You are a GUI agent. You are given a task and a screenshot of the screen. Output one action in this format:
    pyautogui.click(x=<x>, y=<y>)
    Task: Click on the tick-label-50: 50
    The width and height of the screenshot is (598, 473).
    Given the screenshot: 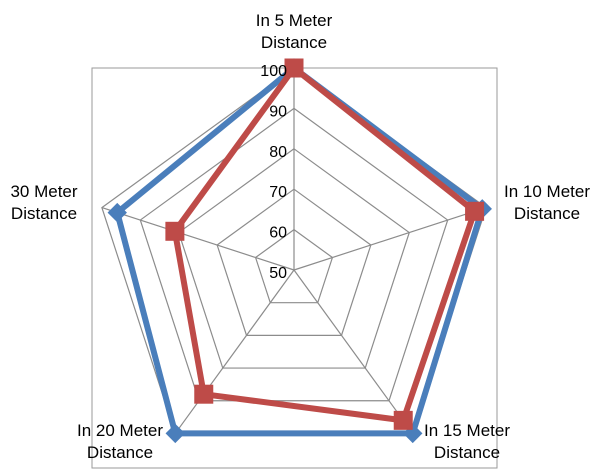 What is the action you would take?
    pyautogui.click(x=278, y=273)
    